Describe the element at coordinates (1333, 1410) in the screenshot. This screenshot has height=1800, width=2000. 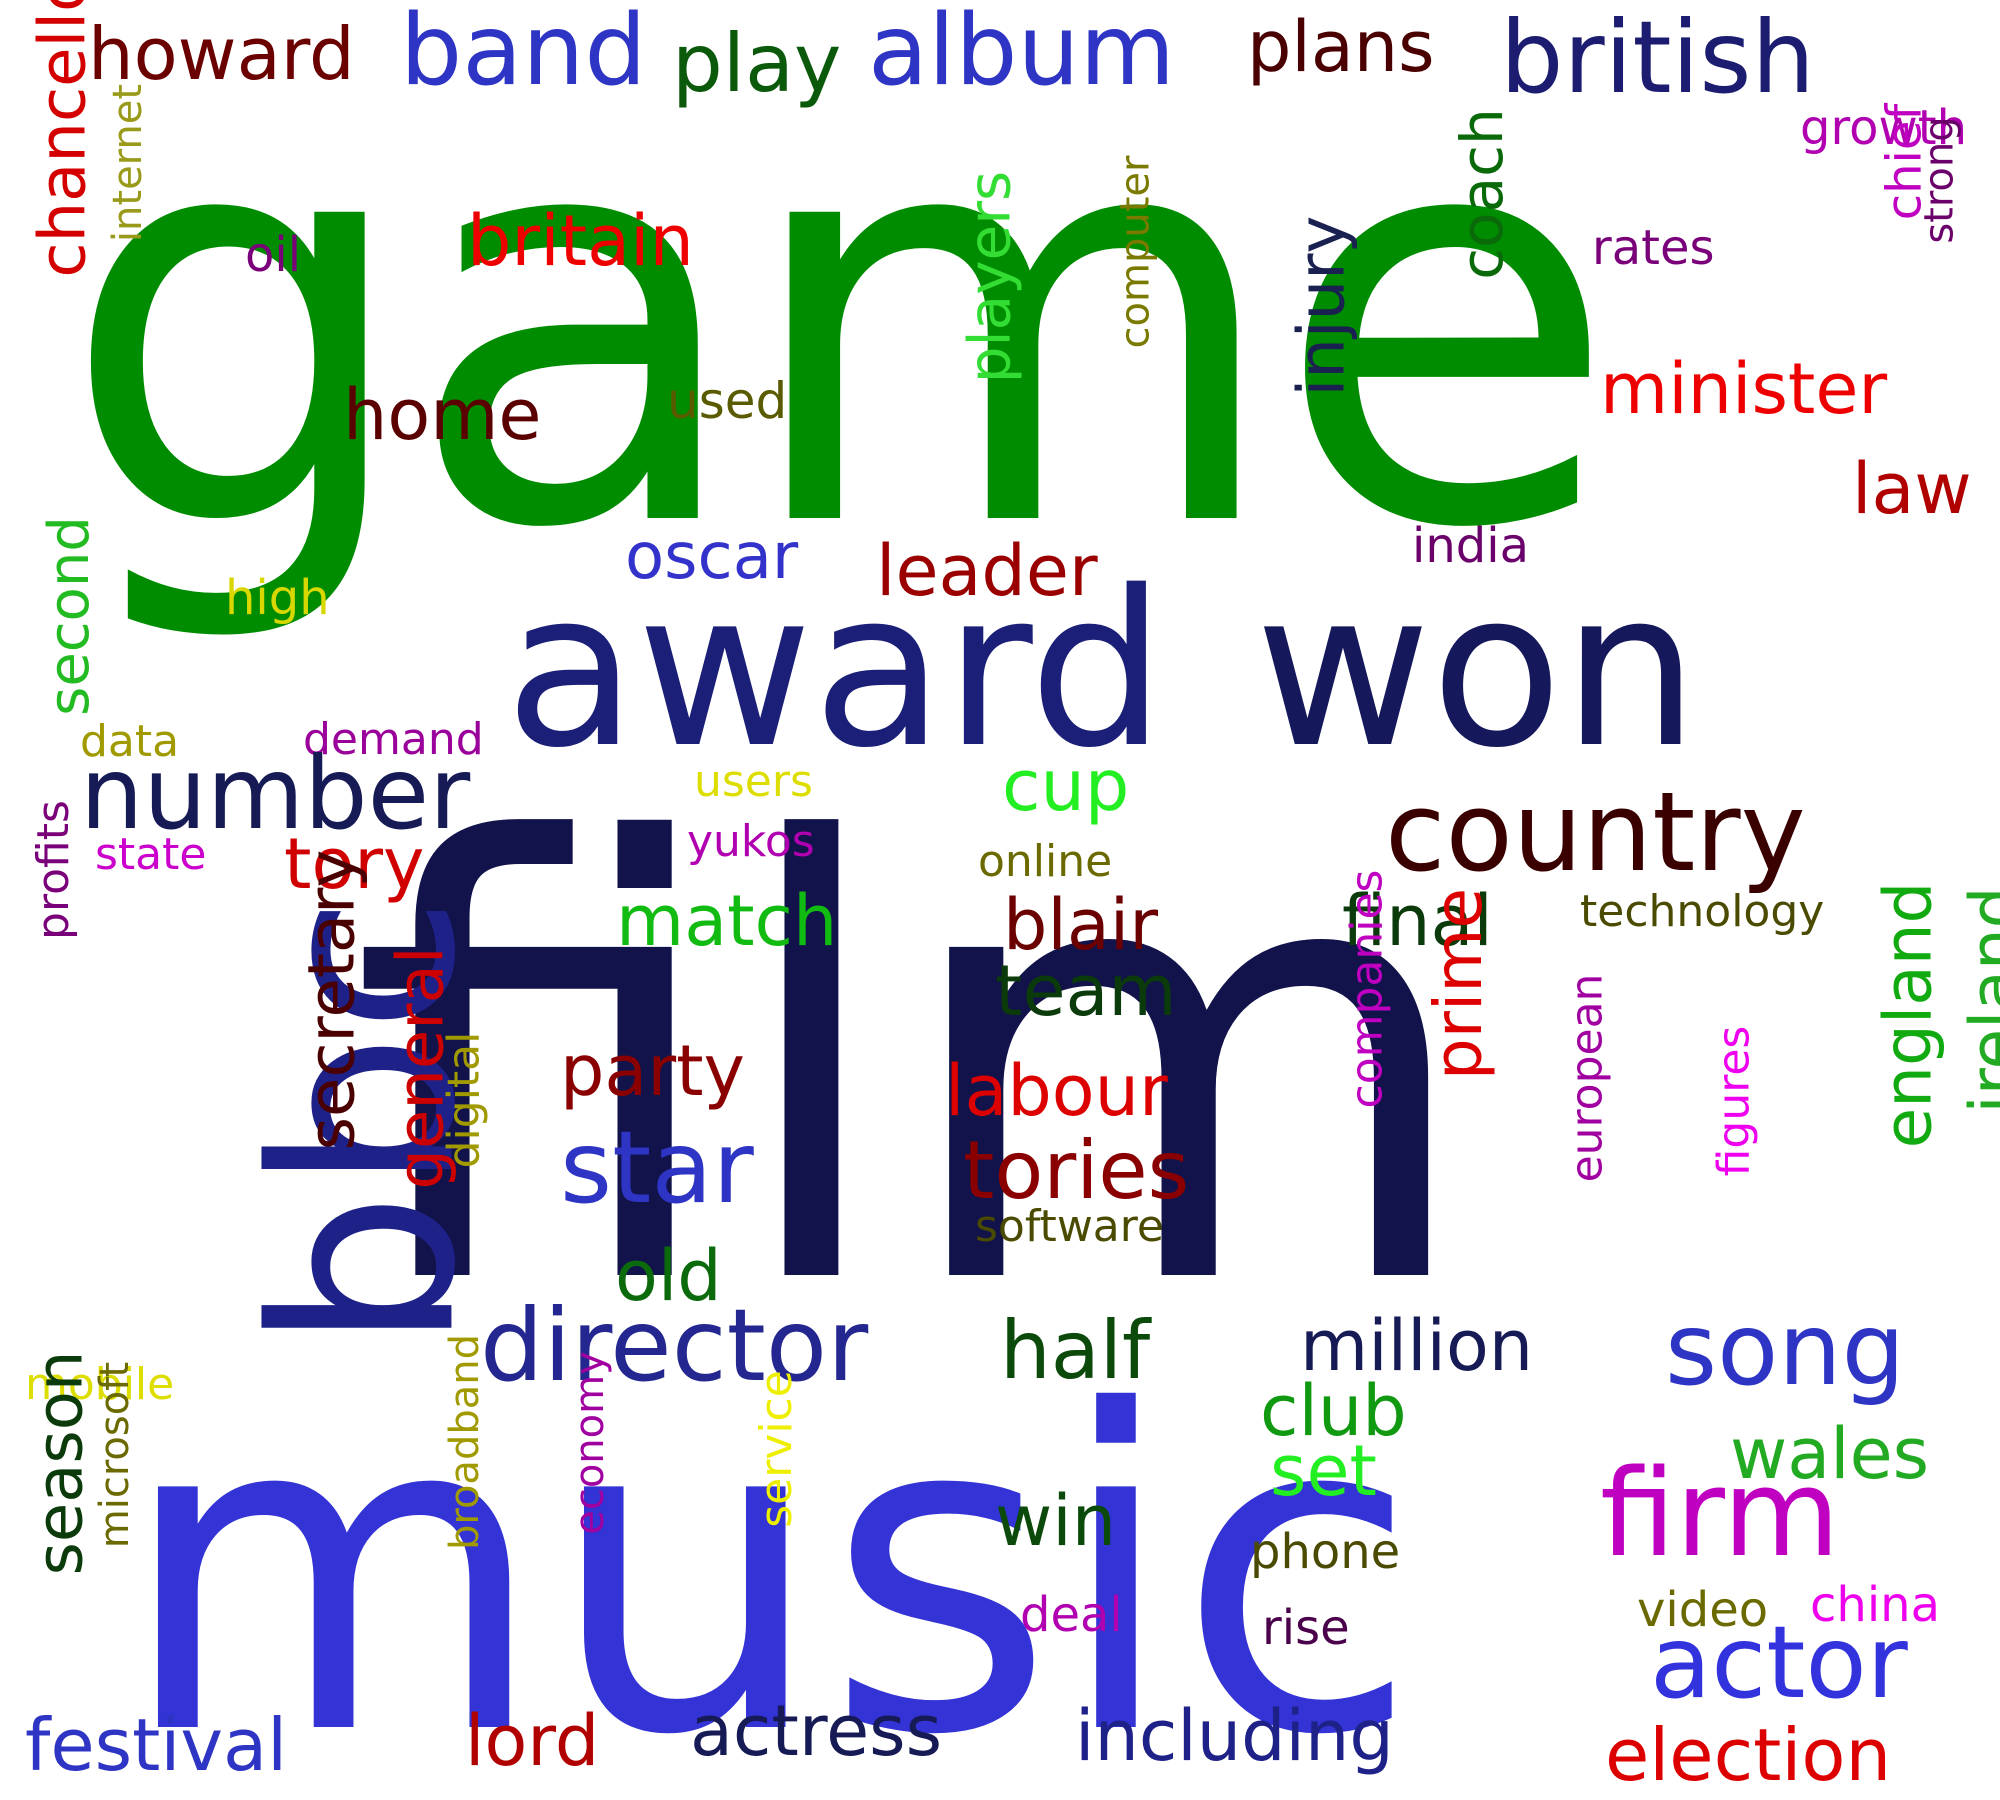
I see `word-club: club` at that location.